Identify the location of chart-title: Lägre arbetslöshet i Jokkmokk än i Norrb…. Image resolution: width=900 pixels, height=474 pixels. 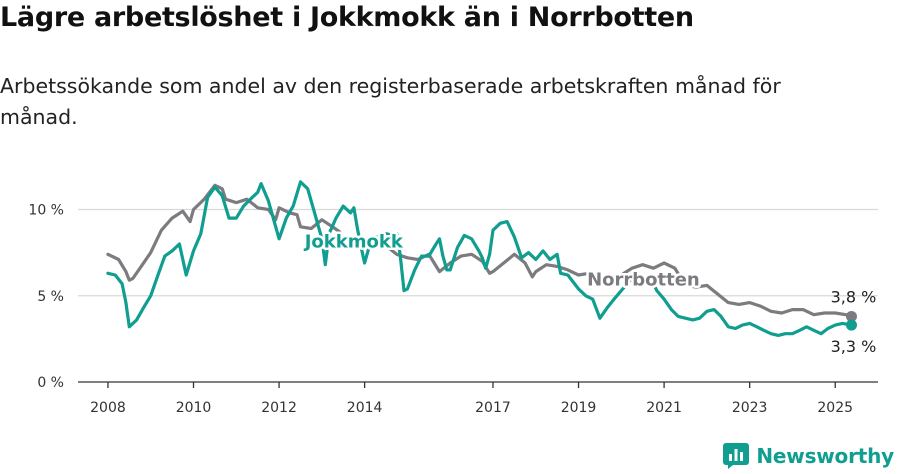
(347, 17).